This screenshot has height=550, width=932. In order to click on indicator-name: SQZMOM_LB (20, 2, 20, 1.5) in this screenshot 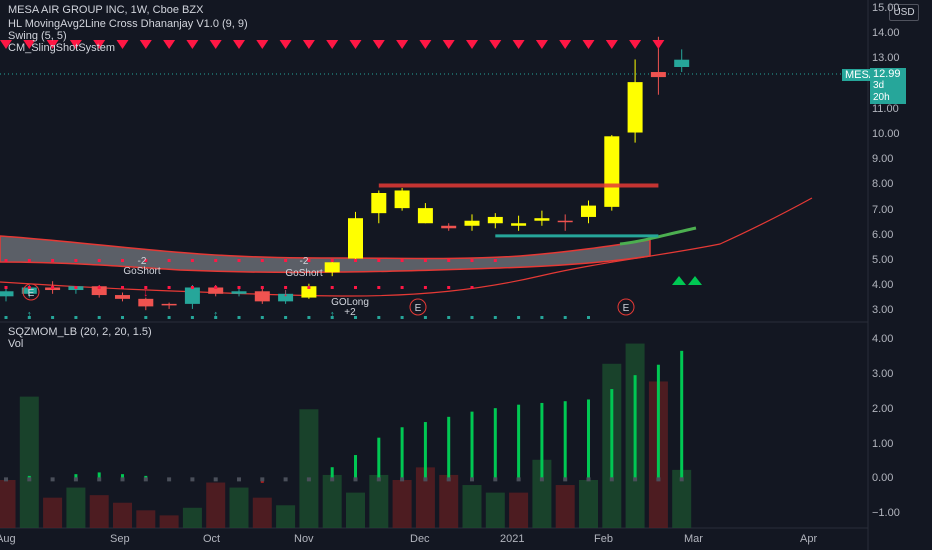, I will do `click(80, 332)`.